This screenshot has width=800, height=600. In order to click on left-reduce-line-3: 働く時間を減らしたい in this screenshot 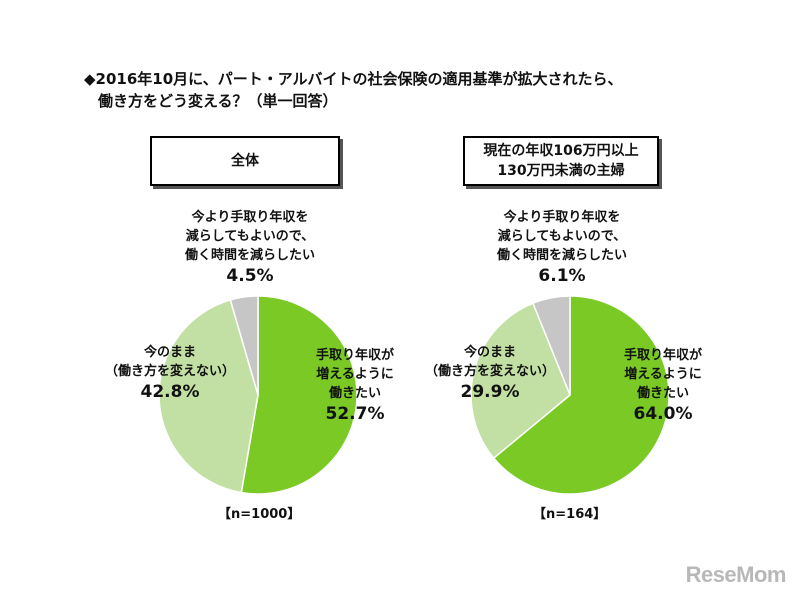, I will do `click(249, 255)`.